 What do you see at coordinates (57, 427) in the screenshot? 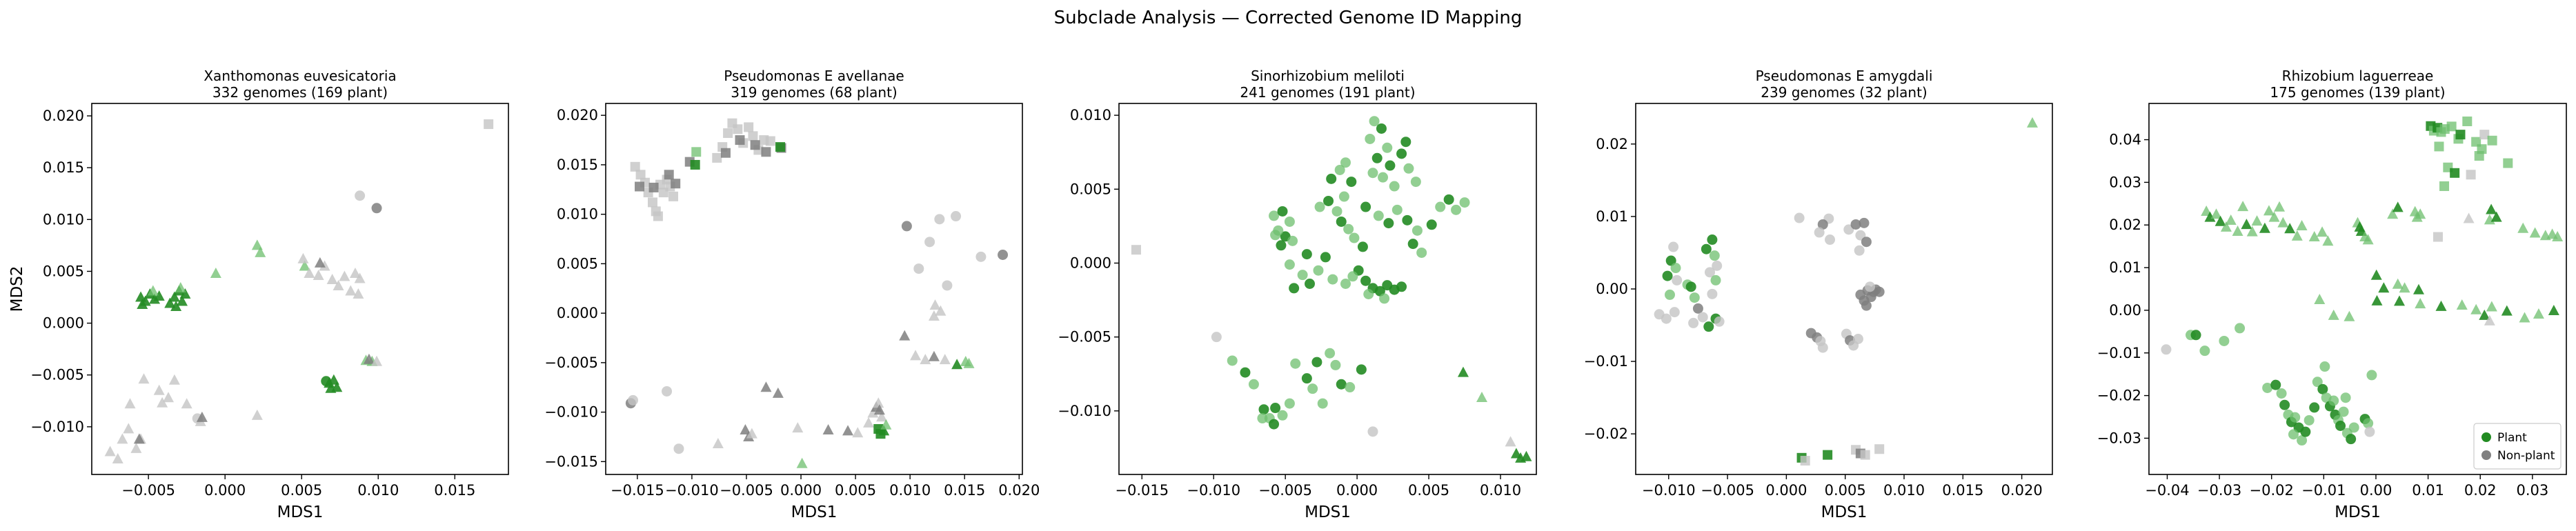
I see `y-tick-label: −0.010` at bounding box center [57, 427].